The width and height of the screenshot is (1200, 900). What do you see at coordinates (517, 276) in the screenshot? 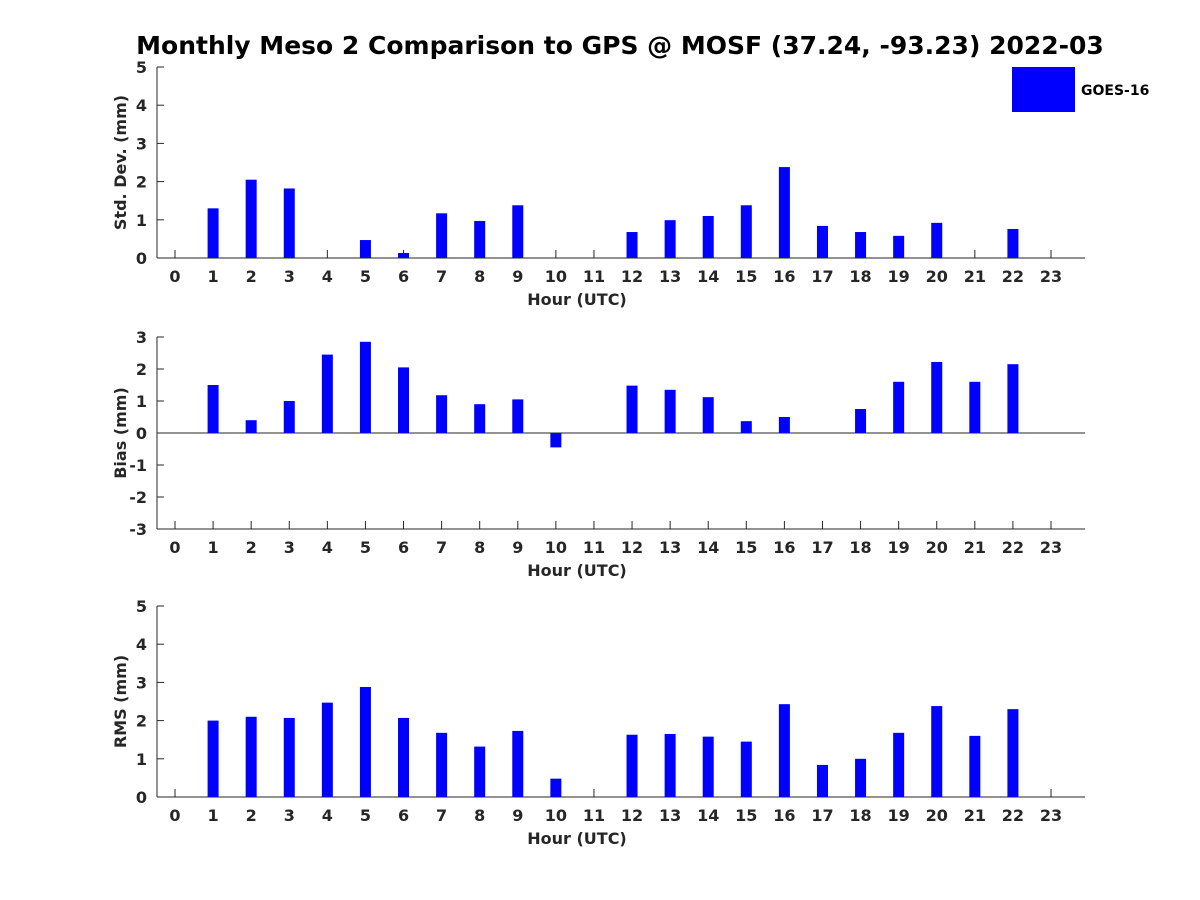
I see `x-tick-label: 9` at bounding box center [517, 276].